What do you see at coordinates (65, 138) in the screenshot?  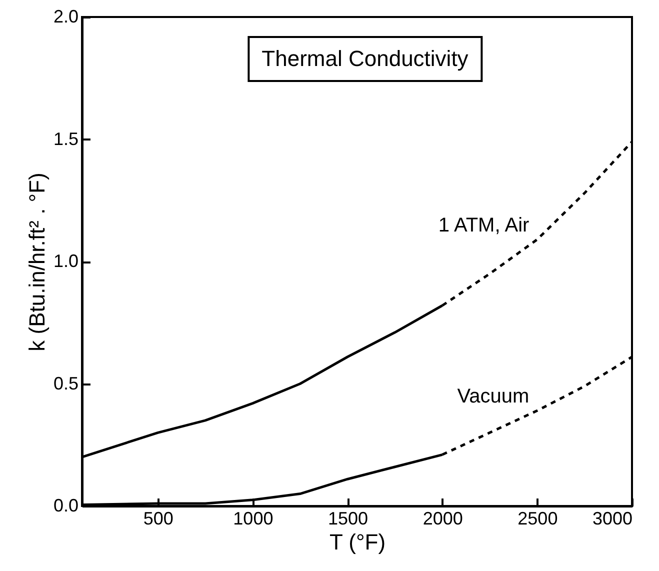 I see `y-tick-label: 1.5` at bounding box center [65, 138].